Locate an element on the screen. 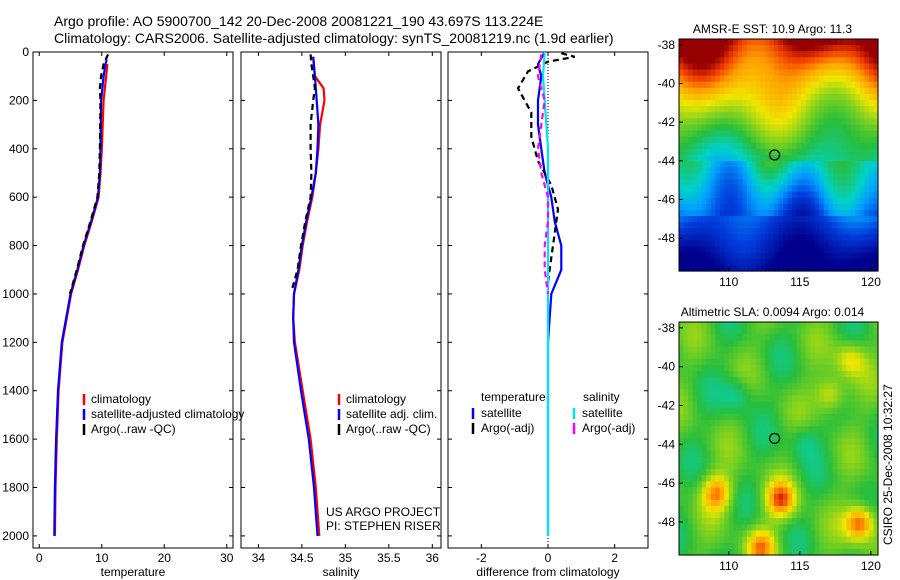  legend-label: satellite is located at coordinates (501, 413).